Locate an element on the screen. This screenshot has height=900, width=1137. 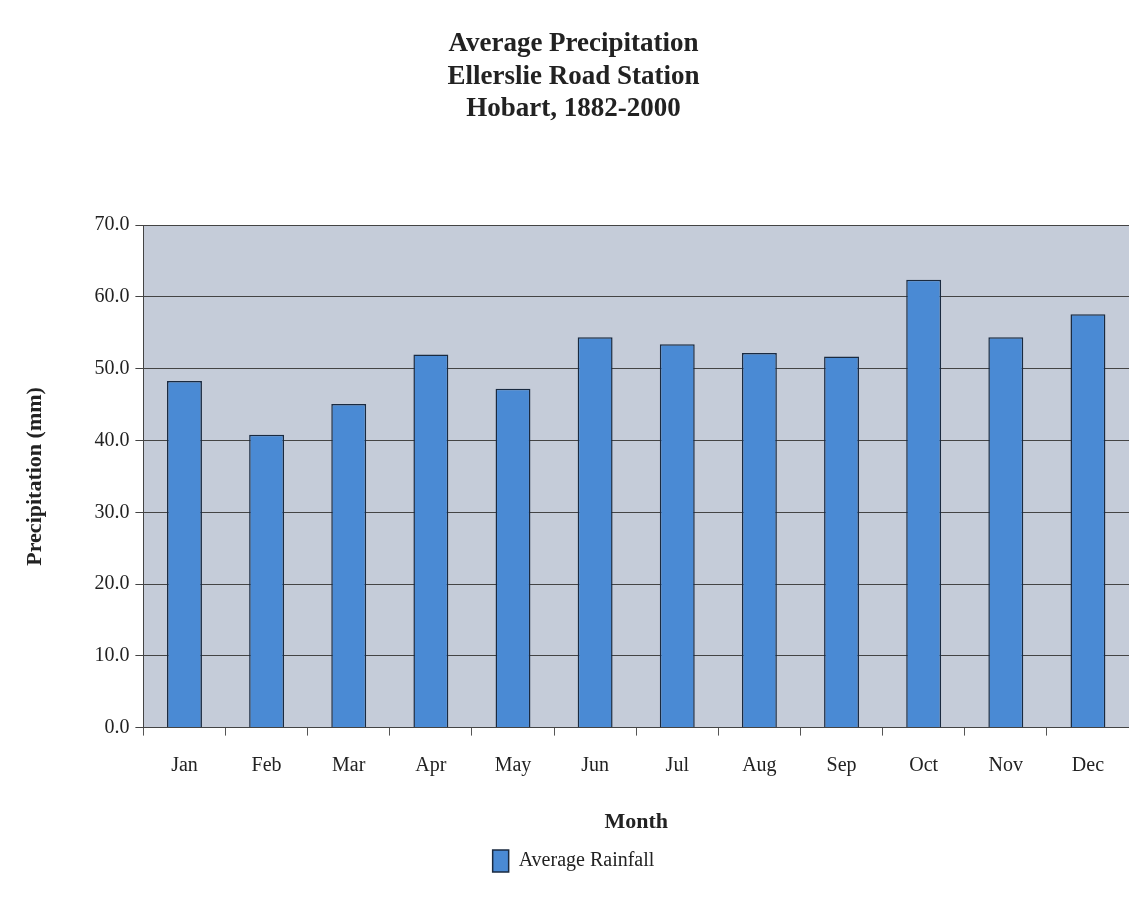
x-tick-label: Feb is located at coordinates (266, 763).